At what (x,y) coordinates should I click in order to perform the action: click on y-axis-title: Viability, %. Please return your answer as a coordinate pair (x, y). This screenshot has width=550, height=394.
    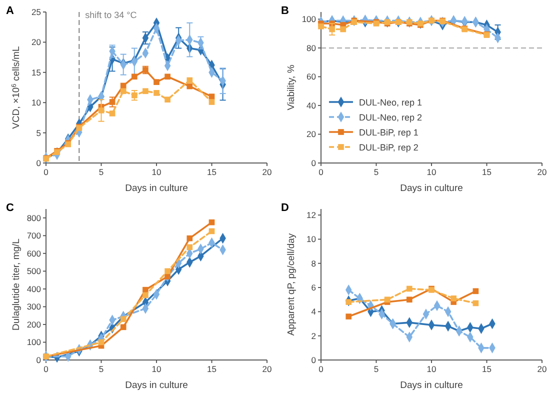
    Looking at the image, I should click on (291, 87).